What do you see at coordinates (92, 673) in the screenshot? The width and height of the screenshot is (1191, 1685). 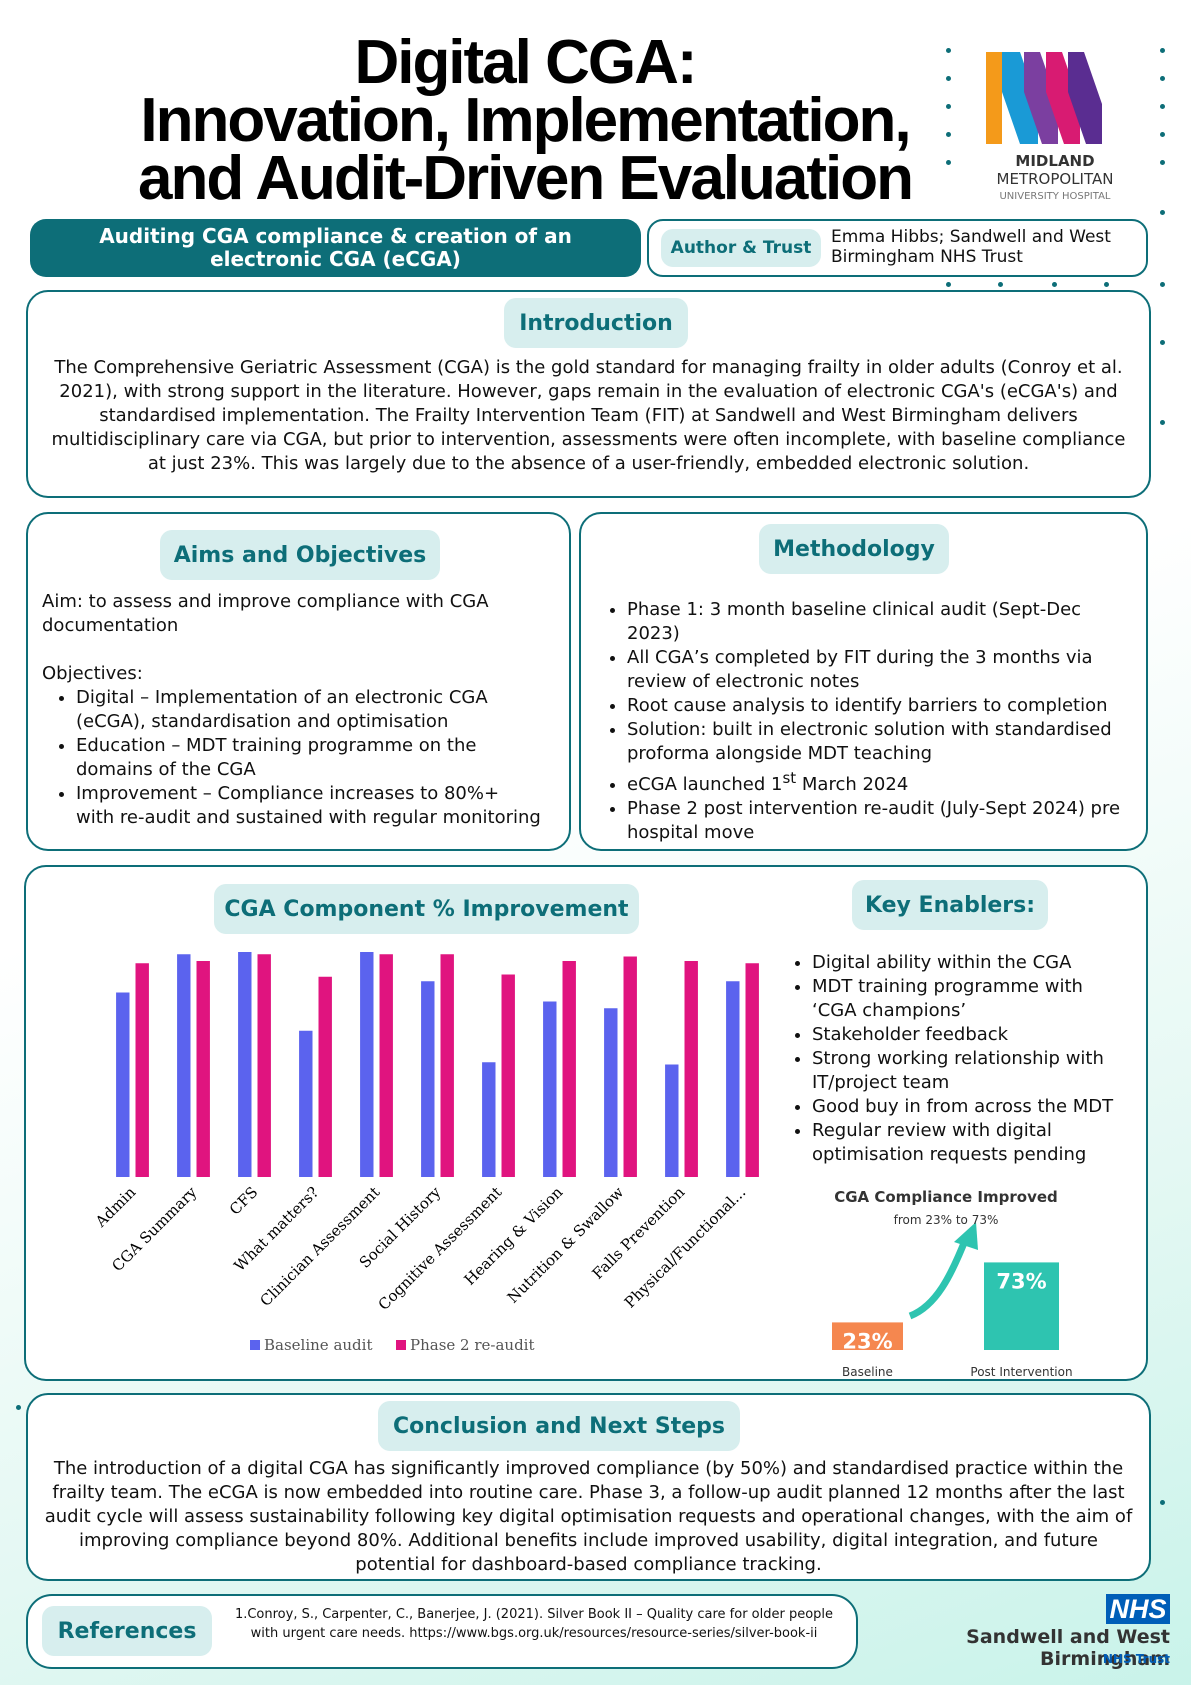 I see `objectives-label: Objectives:` at bounding box center [92, 673].